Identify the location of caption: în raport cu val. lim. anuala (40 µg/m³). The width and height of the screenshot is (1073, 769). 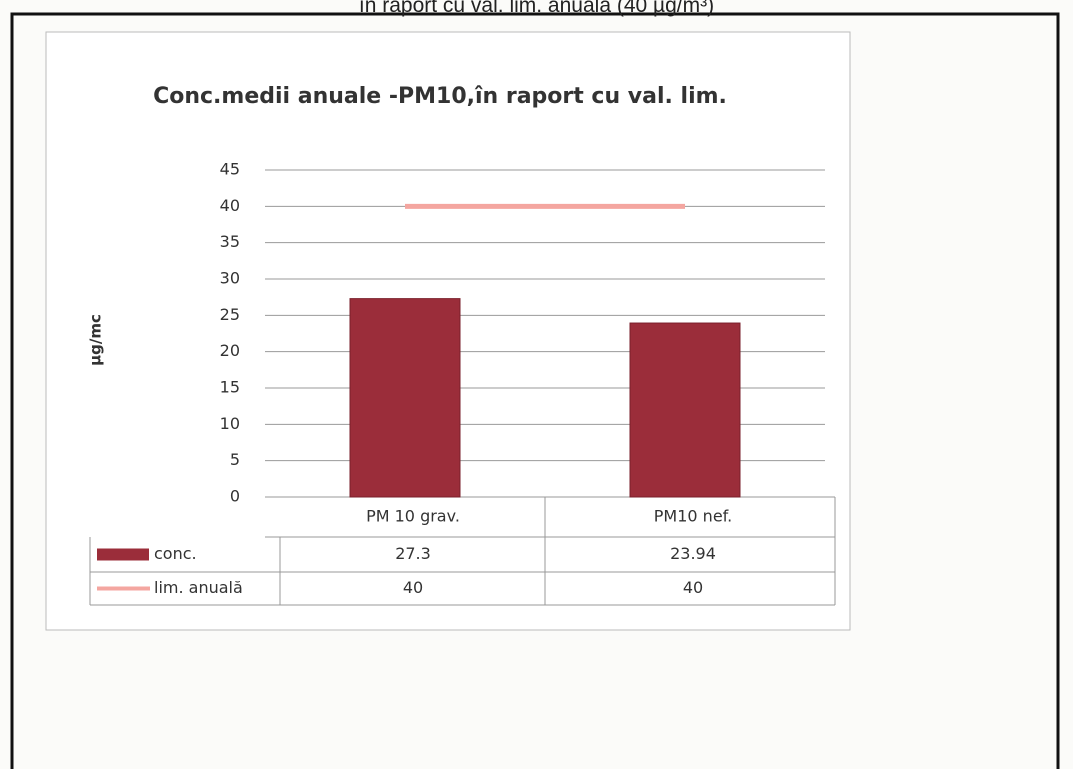
(536, 8).